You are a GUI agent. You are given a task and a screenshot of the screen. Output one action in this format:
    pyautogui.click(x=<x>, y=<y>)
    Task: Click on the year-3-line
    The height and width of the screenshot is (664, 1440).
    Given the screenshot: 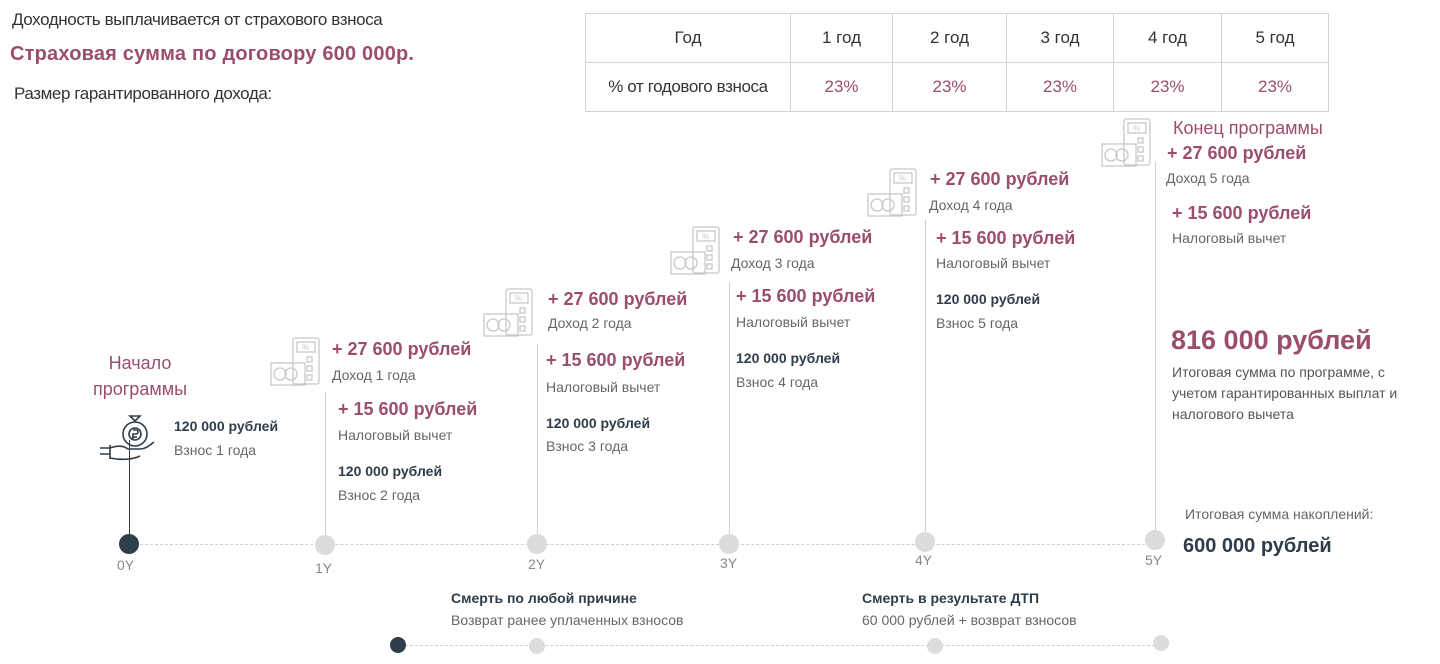 What is the action you would take?
    pyautogui.click(x=729, y=409)
    